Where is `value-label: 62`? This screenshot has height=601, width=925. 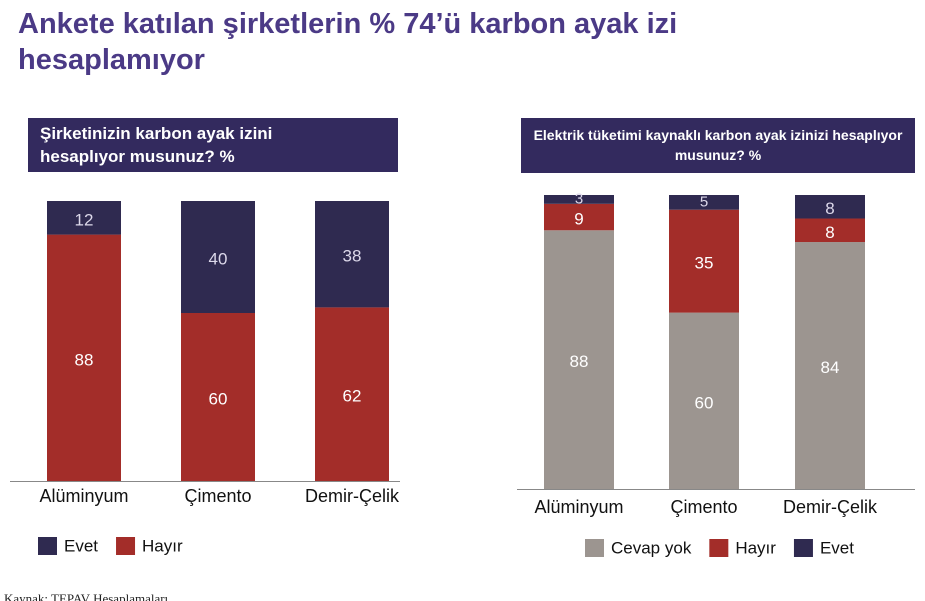
value-label: 62 is located at coordinates (352, 396).